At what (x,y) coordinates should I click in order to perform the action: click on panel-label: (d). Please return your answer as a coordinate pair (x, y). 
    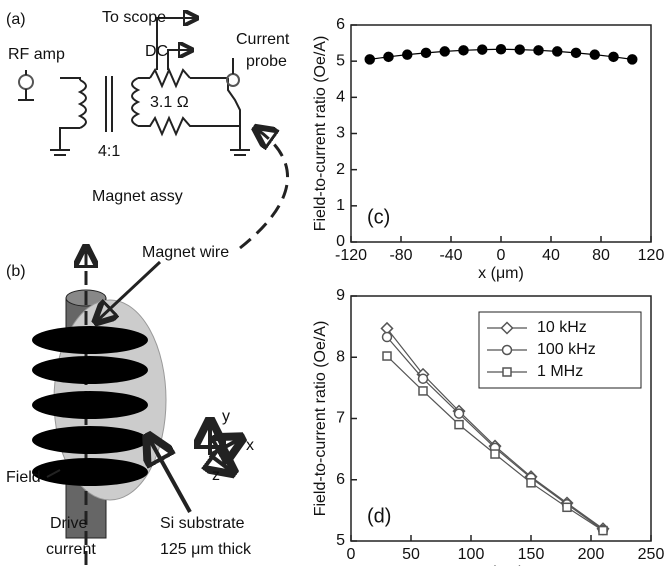
    Looking at the image, I should click on (379, 516).